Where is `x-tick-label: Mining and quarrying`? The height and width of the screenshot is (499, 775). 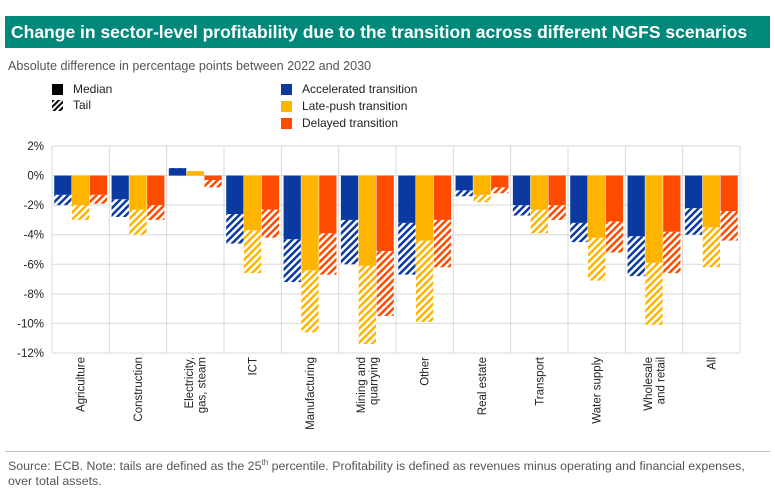
x-tick-label: Mining and quarrying is located at coordinates (368, 385).